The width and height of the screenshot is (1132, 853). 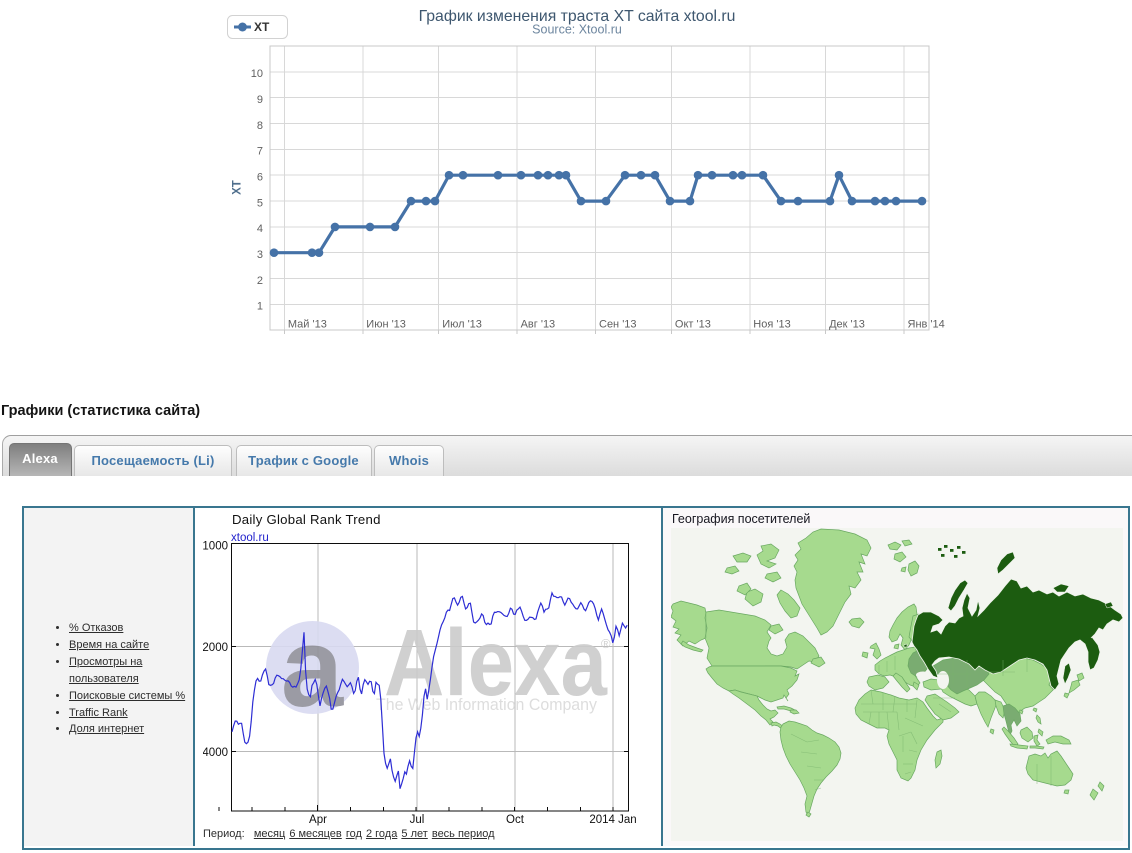 I want to click on svg-text: Oct, so click(x=515, y=820).